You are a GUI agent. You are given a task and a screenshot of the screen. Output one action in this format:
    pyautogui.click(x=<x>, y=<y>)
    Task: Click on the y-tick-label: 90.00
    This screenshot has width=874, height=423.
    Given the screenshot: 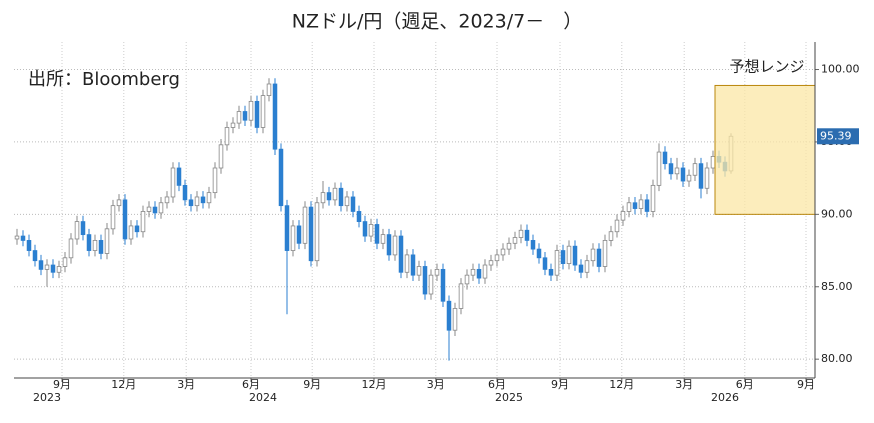 What is the action you would take?
    pyautogui.click(x=837, y=213)
    